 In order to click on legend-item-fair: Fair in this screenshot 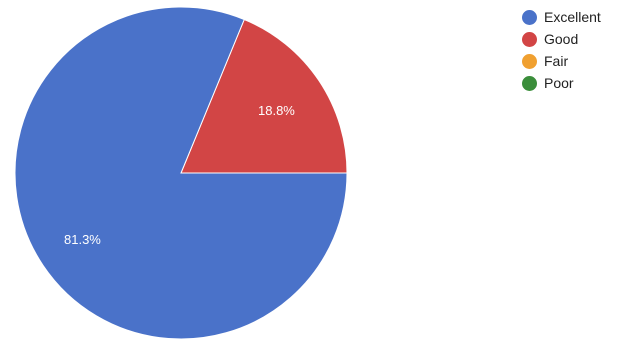, I will do `click(561, 61)`.